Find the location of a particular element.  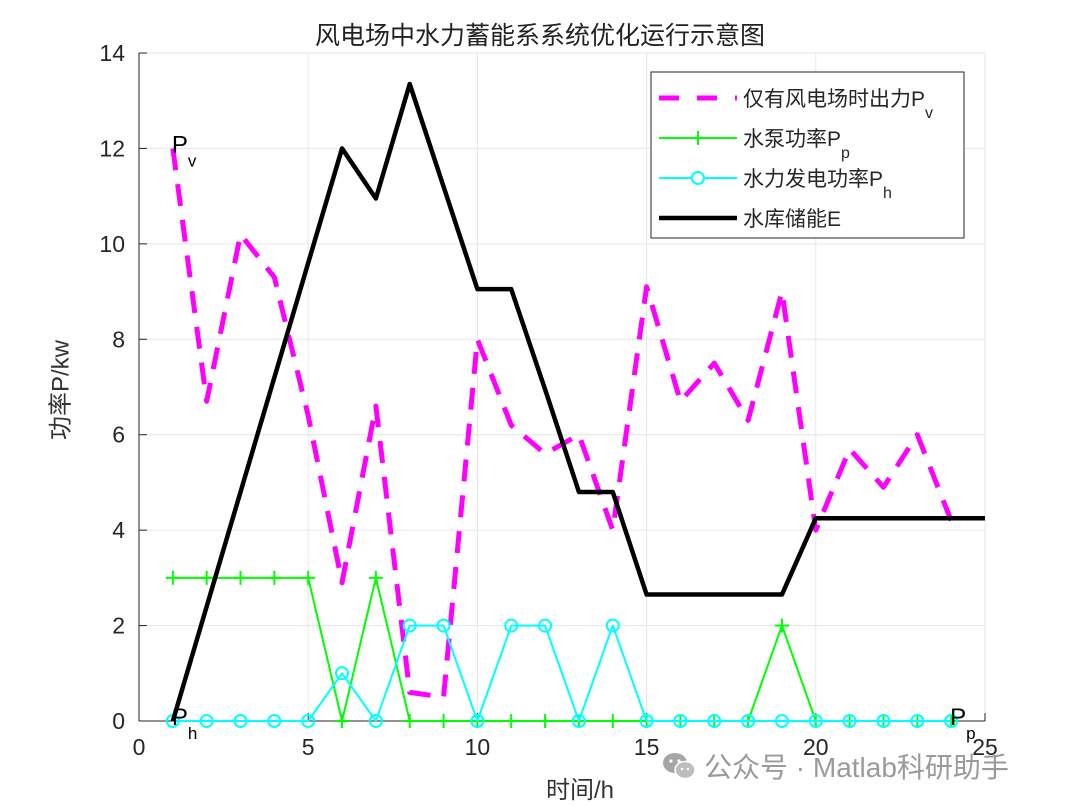

y-tick-label: 8 is located at coordinates (118, 339).